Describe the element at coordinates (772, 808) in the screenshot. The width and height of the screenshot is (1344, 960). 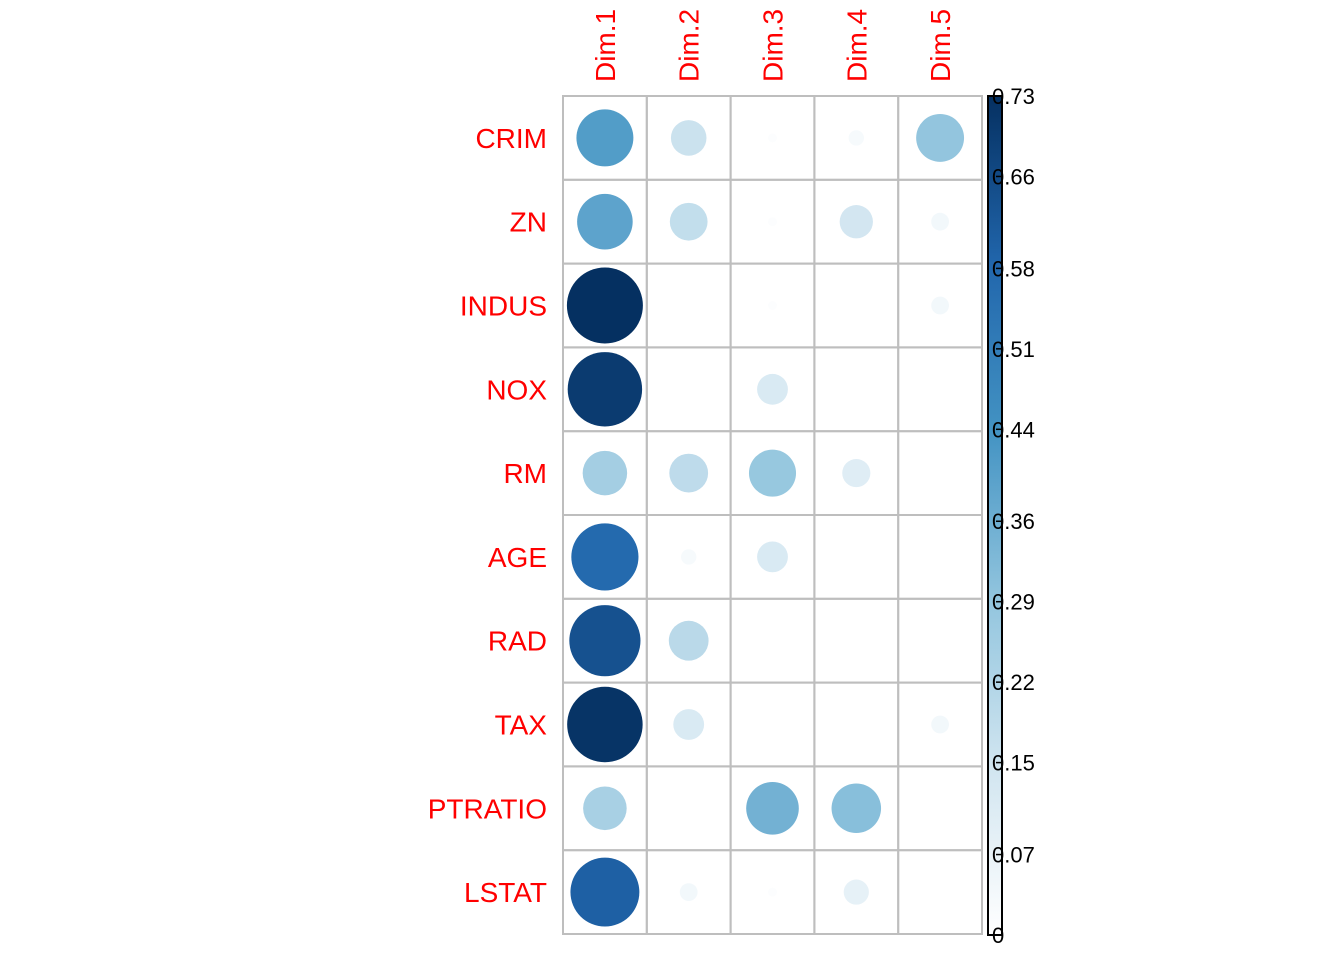
I see `circle-ptratio-dim3` at that location.